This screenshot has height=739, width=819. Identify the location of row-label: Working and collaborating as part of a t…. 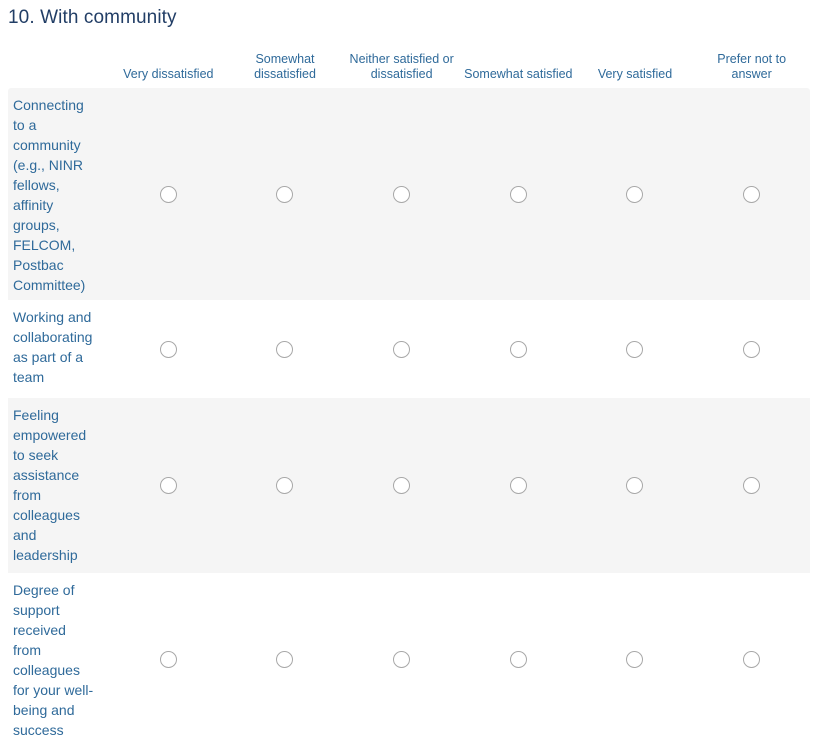
(53, 347).